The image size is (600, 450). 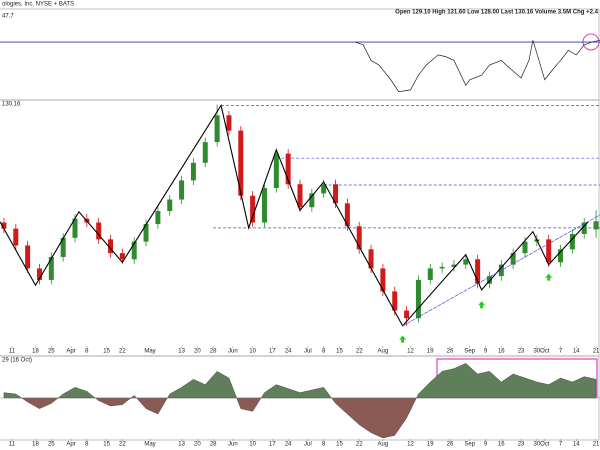 I want to click on x-tick-label: Aug, so click(x=383, y=445).